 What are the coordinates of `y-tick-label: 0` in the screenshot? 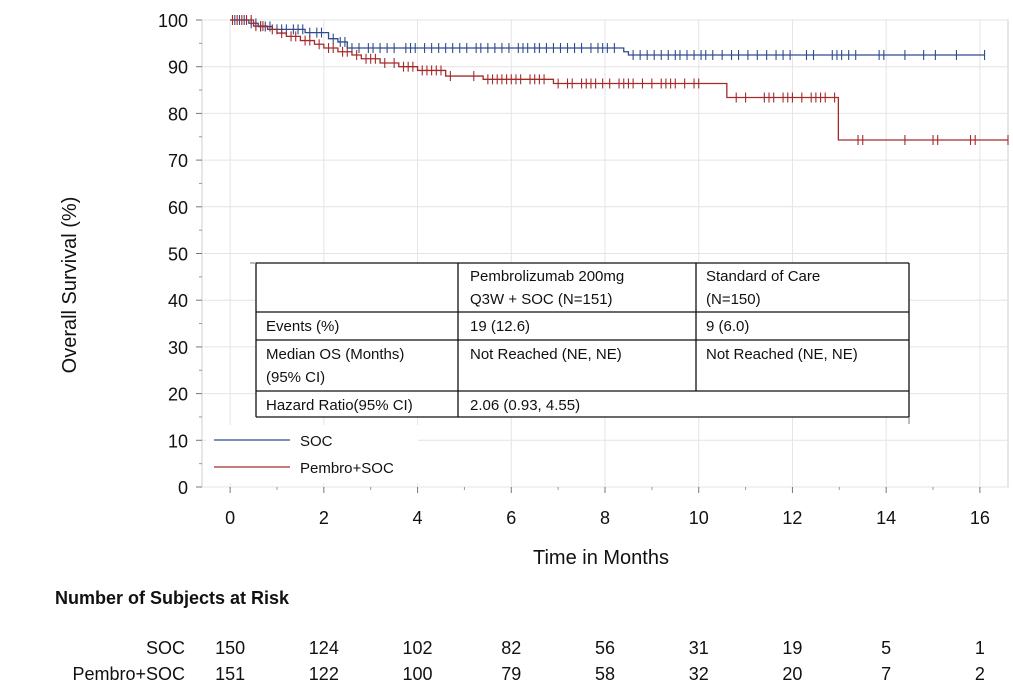 It's located at (183, 488).